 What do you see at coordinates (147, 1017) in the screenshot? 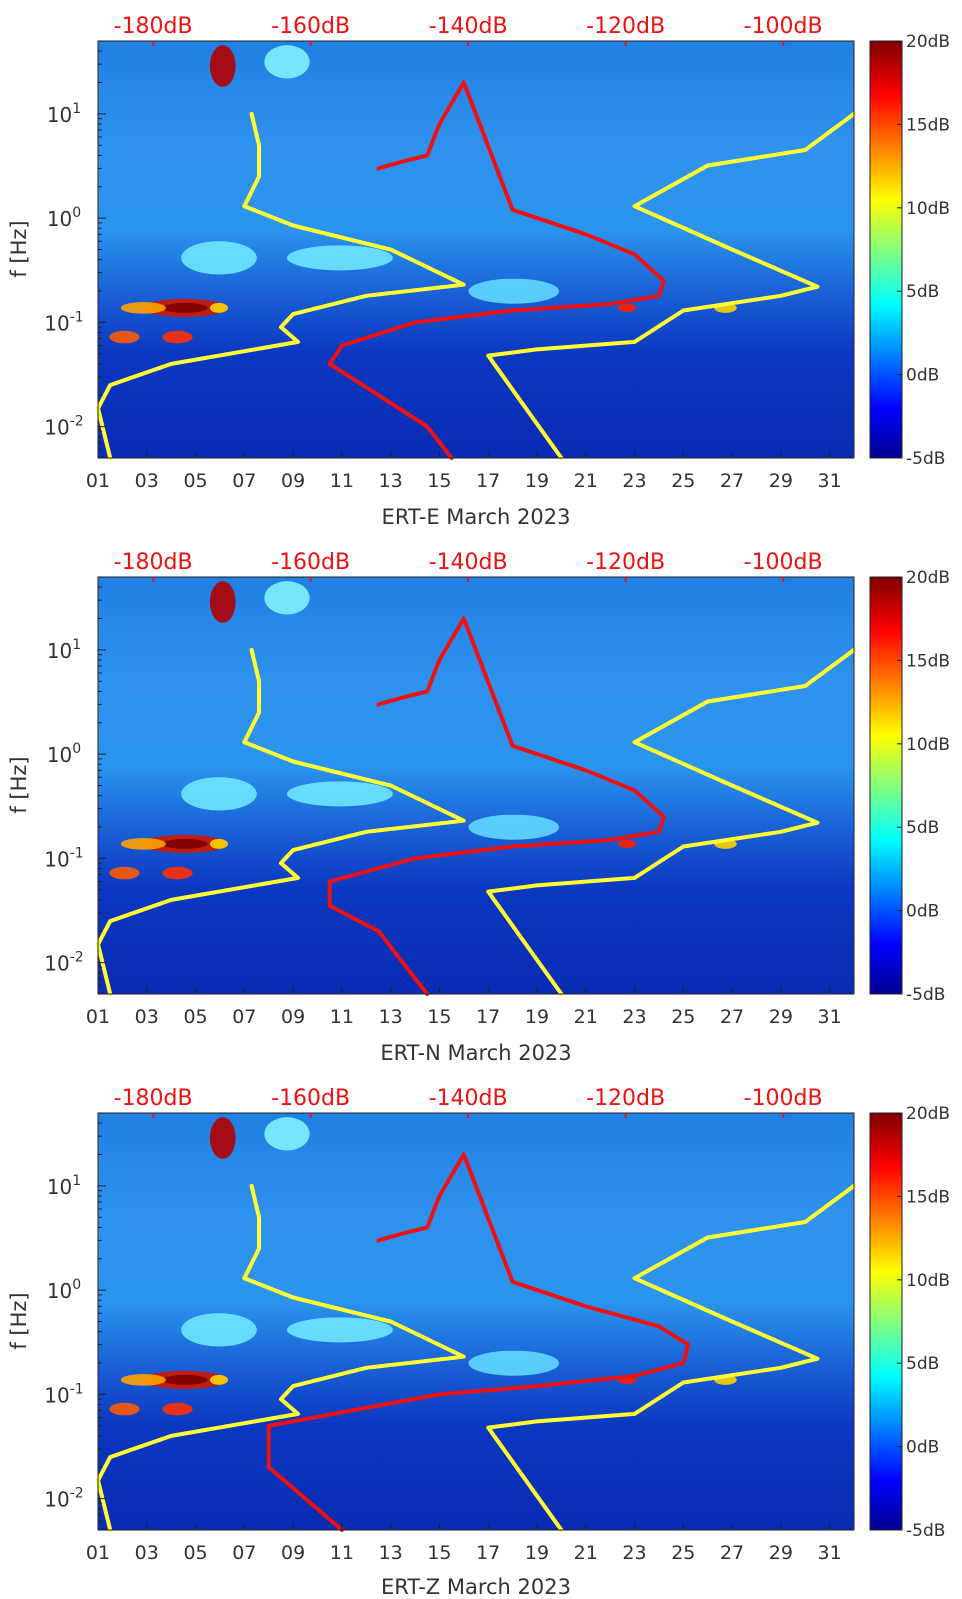
I see `x-tick-label: 03` at bounding box center [147, 1017].